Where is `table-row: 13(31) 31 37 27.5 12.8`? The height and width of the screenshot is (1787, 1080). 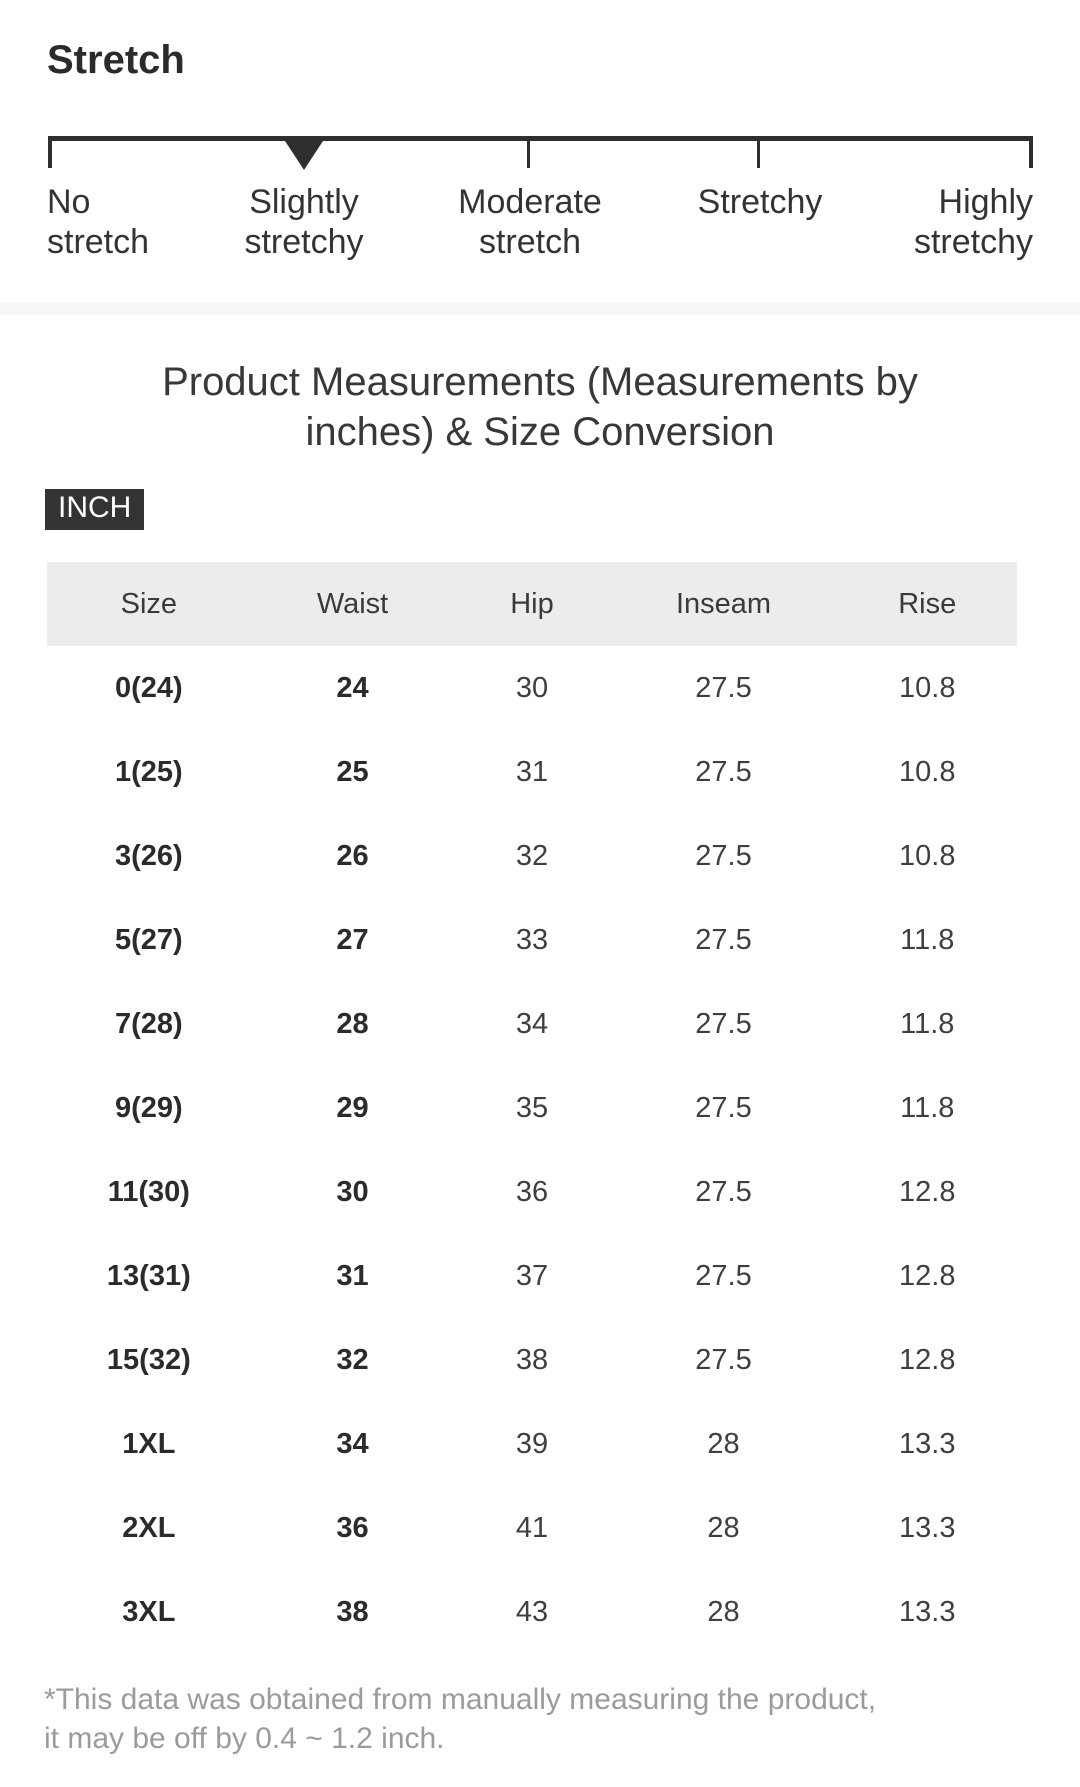 table-row: 13(31) 31 37 27.5 12.8 is located at coordinates (532, 1276).